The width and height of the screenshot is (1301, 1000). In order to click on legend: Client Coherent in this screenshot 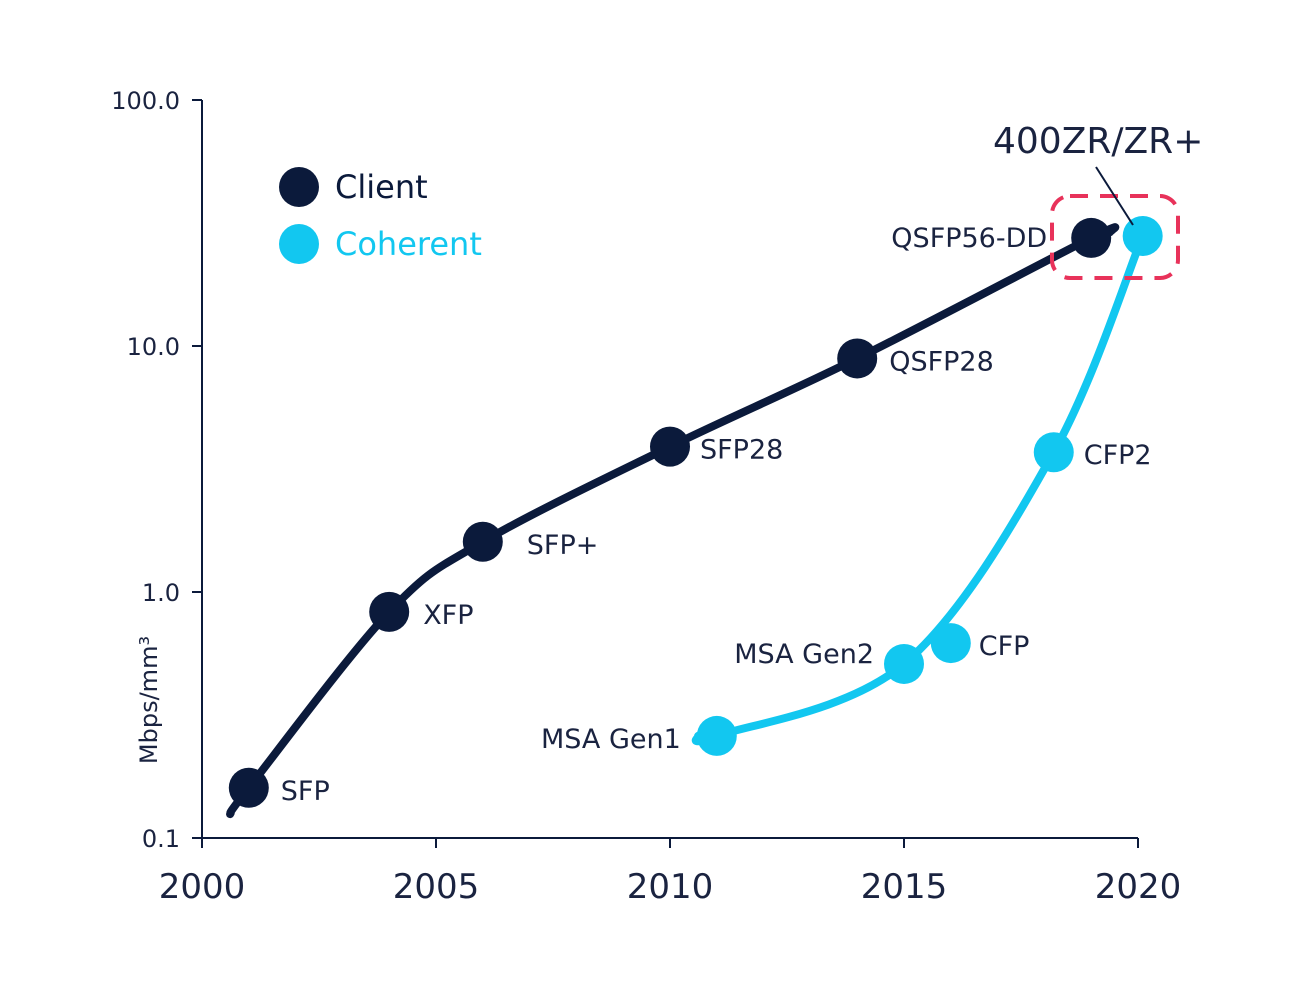, I will do `click(380, 215)`.